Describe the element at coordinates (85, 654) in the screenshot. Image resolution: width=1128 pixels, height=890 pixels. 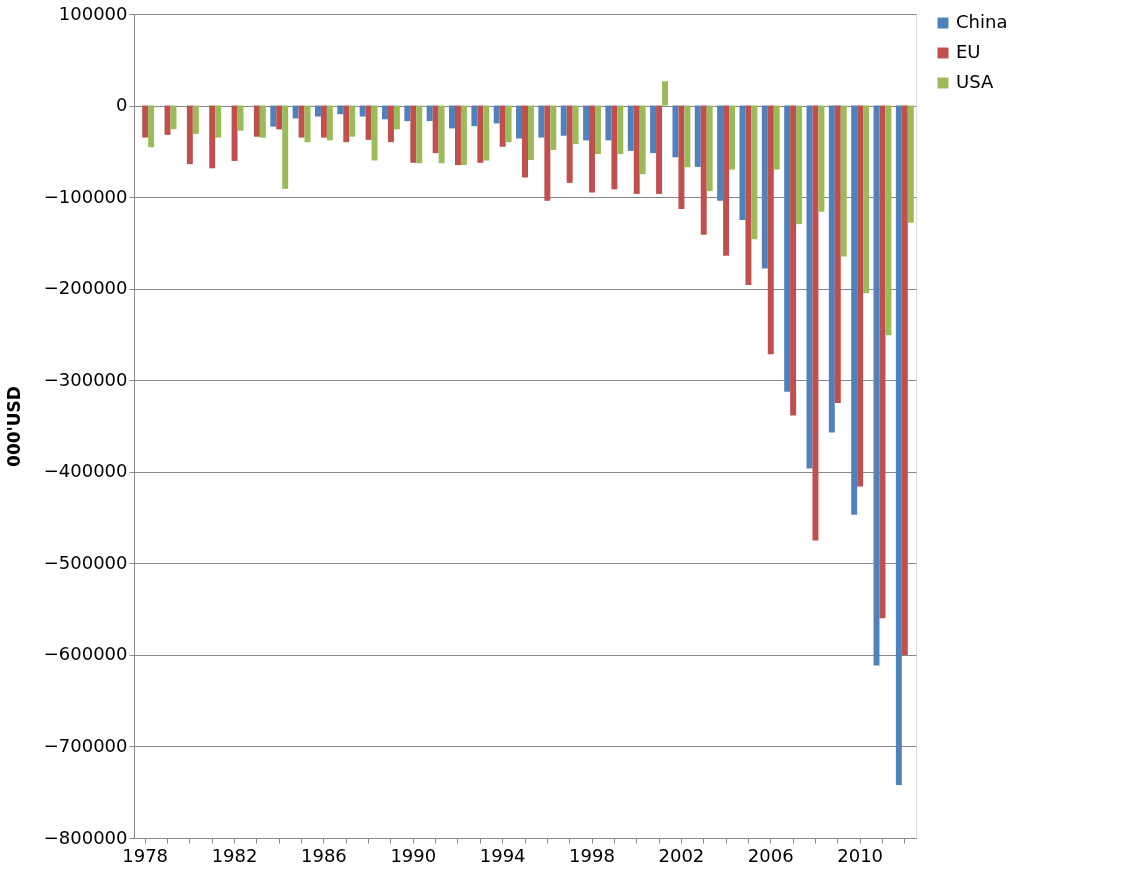
I see `y-tick-label: −600000` at that location.